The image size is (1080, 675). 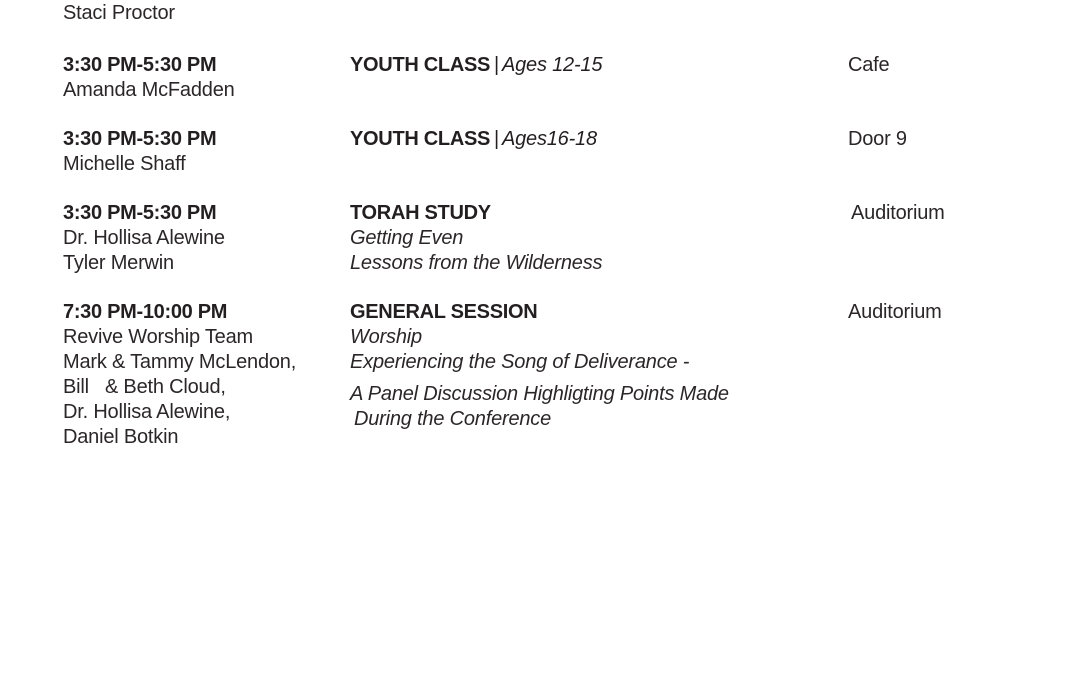 I want to click on row-venue: Door 9, so click(x=877, y=139).